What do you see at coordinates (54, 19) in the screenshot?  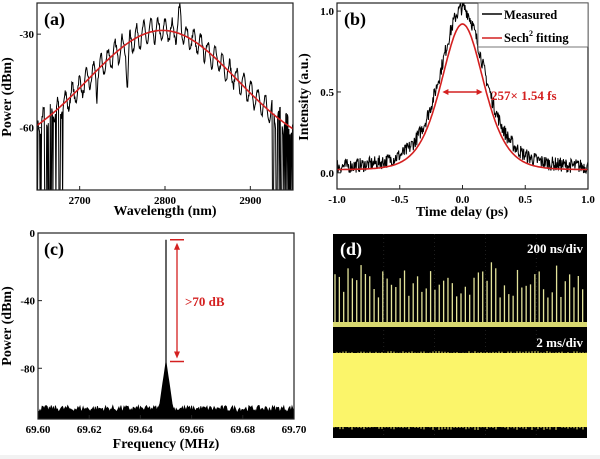 I see `panel-label: (a)` at bounding box center [54, 19].